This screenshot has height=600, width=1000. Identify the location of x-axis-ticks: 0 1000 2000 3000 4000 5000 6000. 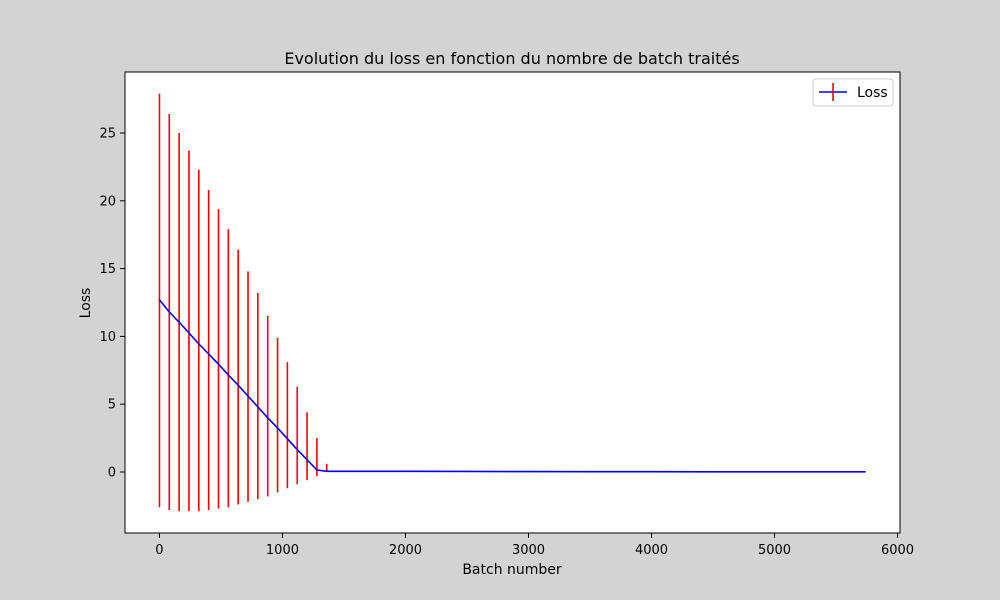
(534, 545).